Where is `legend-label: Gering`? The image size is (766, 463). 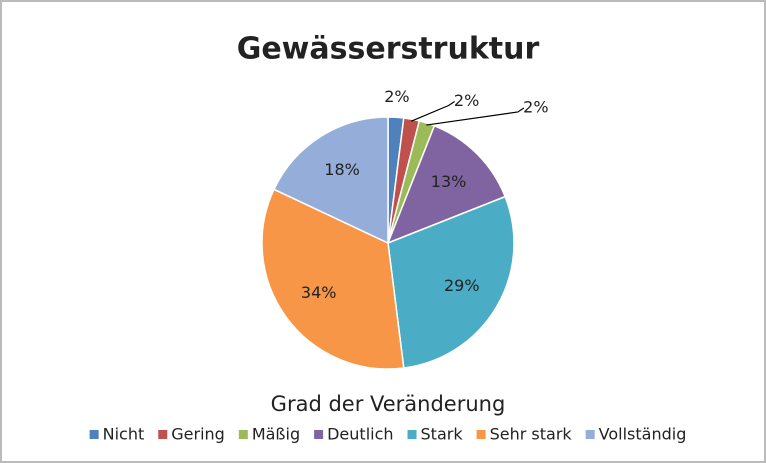 legend-label: Gering is located at coordinates (198, 434).